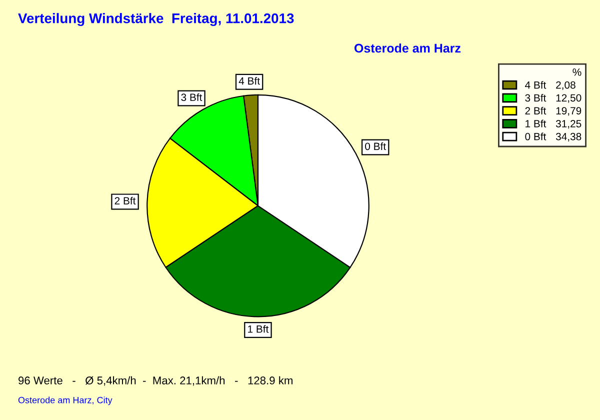 Image resolution: width=600 pixels, height=420 pixels. Describe the element at coordinates (258, 329) in the screenshot. I see `slice-label: 1 Bft` at that location.